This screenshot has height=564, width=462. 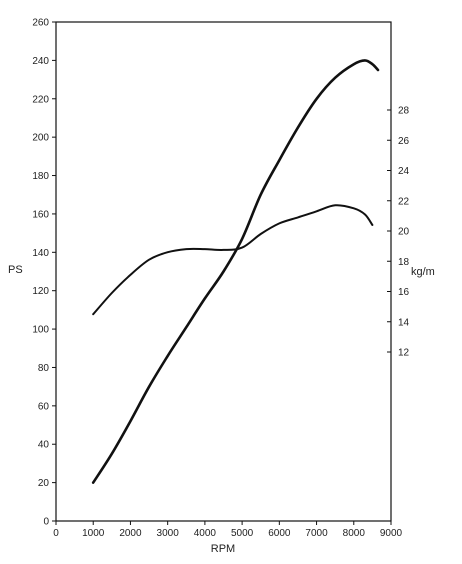 What do you see at coordinates (223, 549) in the screenshot?
I see `x-axis-title: RPM` at bounding box center [223, 549].